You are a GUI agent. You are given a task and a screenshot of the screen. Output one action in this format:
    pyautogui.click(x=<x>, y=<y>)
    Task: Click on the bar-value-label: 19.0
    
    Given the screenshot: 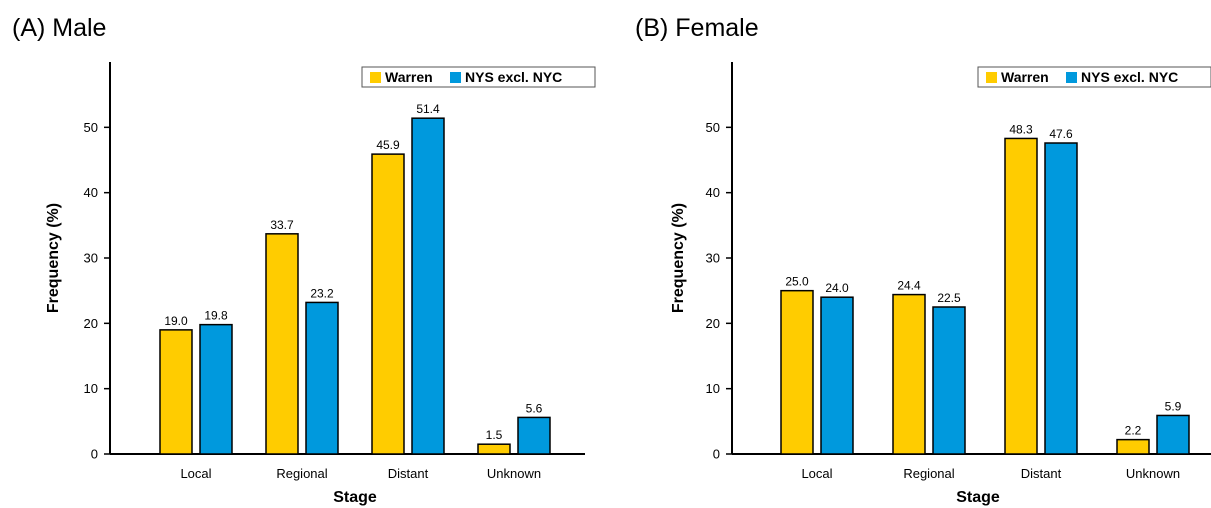 What is the action you would take?
    pyautogui.click(x=176, y=321)
    